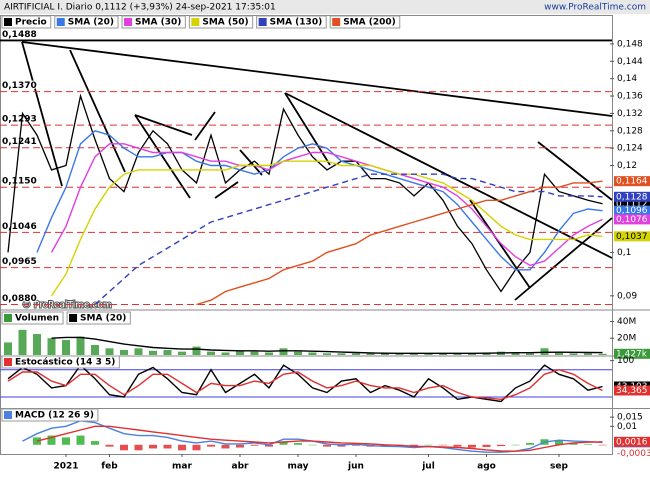 The width and height of the screenshot is (650, 483). Describe the element at coordinates (627, 296) in the screenshot. I see `y-tick-label: 0,09` at that location.